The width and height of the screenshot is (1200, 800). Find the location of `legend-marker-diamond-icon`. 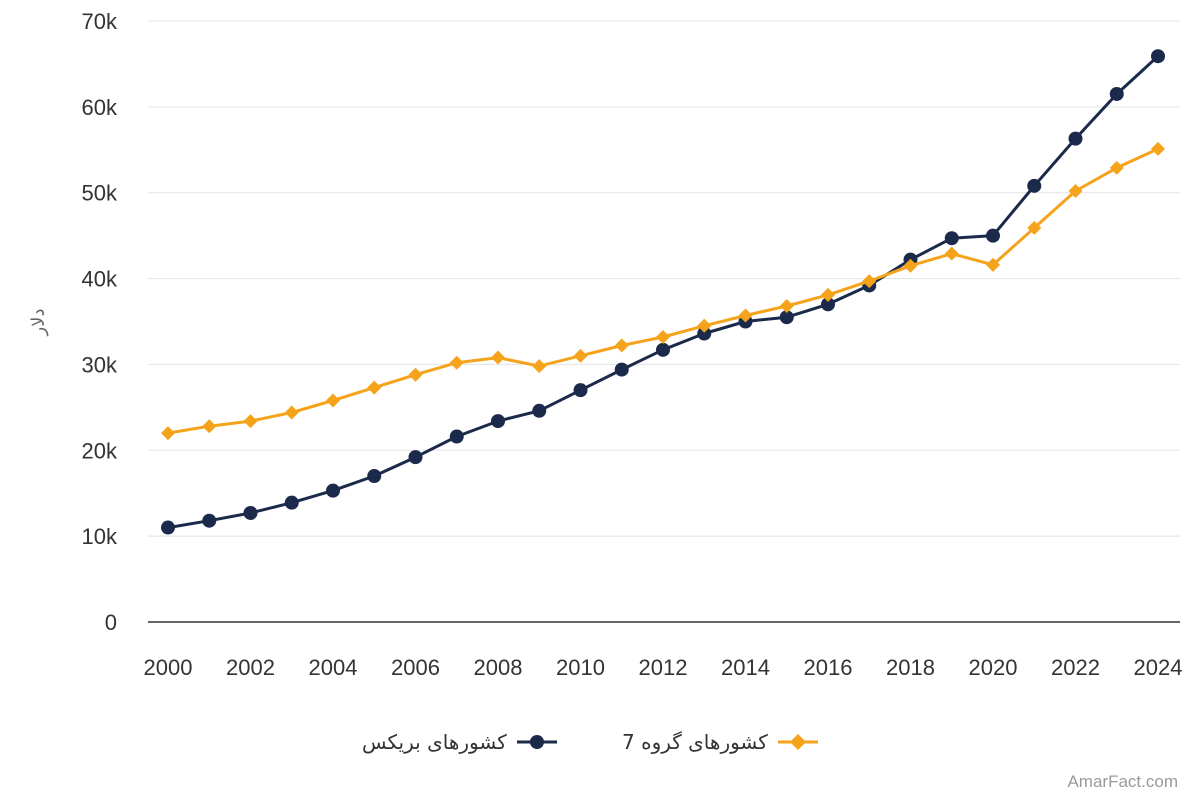

legend-marker-diamond-icon is located at coordinates (797, 742).